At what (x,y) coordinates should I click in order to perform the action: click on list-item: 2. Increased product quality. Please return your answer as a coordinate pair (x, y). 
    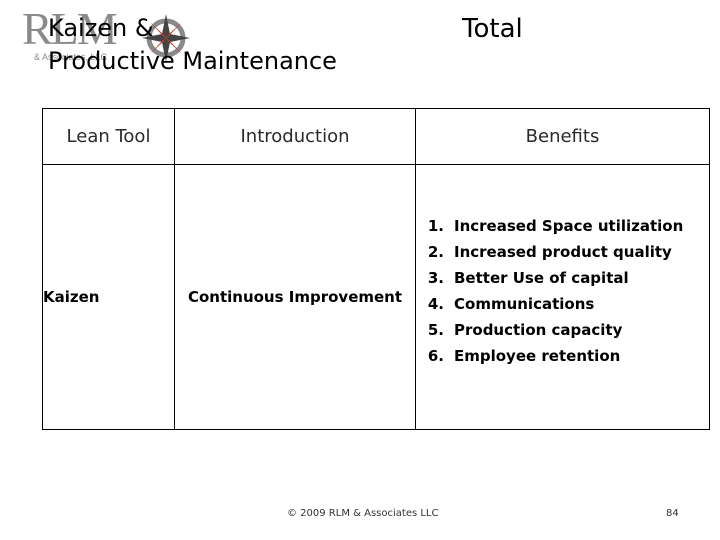
    Looking at the image, I should click on (562, 252).